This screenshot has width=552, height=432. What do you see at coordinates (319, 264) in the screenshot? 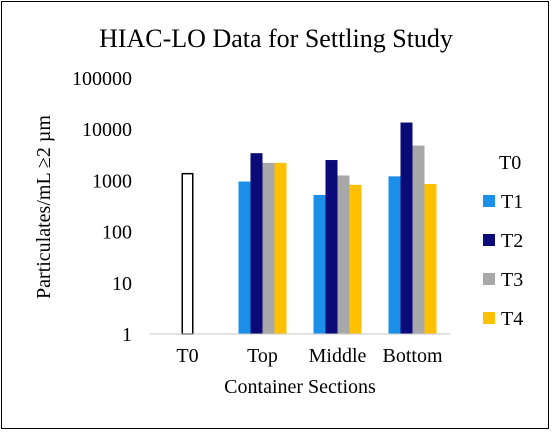
I see `bar-middle-t1` at bounding box center [319, 264].